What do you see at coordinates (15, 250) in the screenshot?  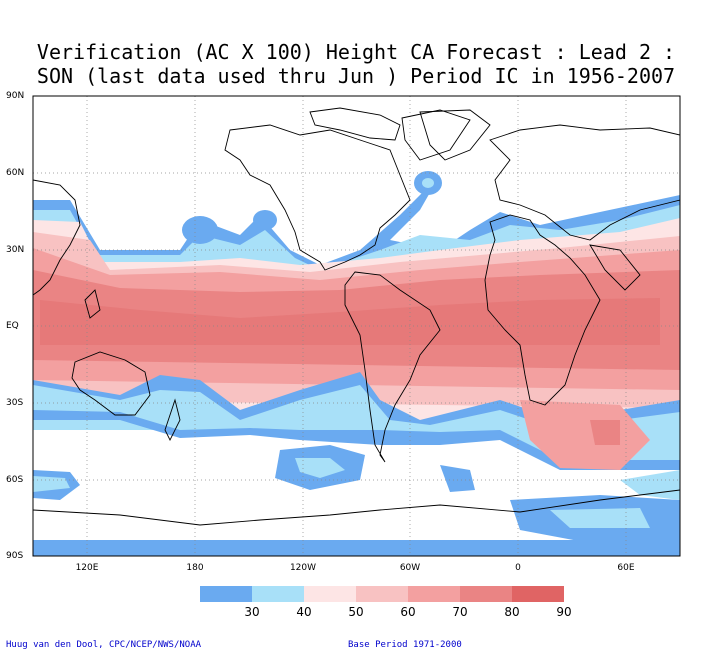 I see `lat-label-30n: 30N` at bounding box center [15, 250].